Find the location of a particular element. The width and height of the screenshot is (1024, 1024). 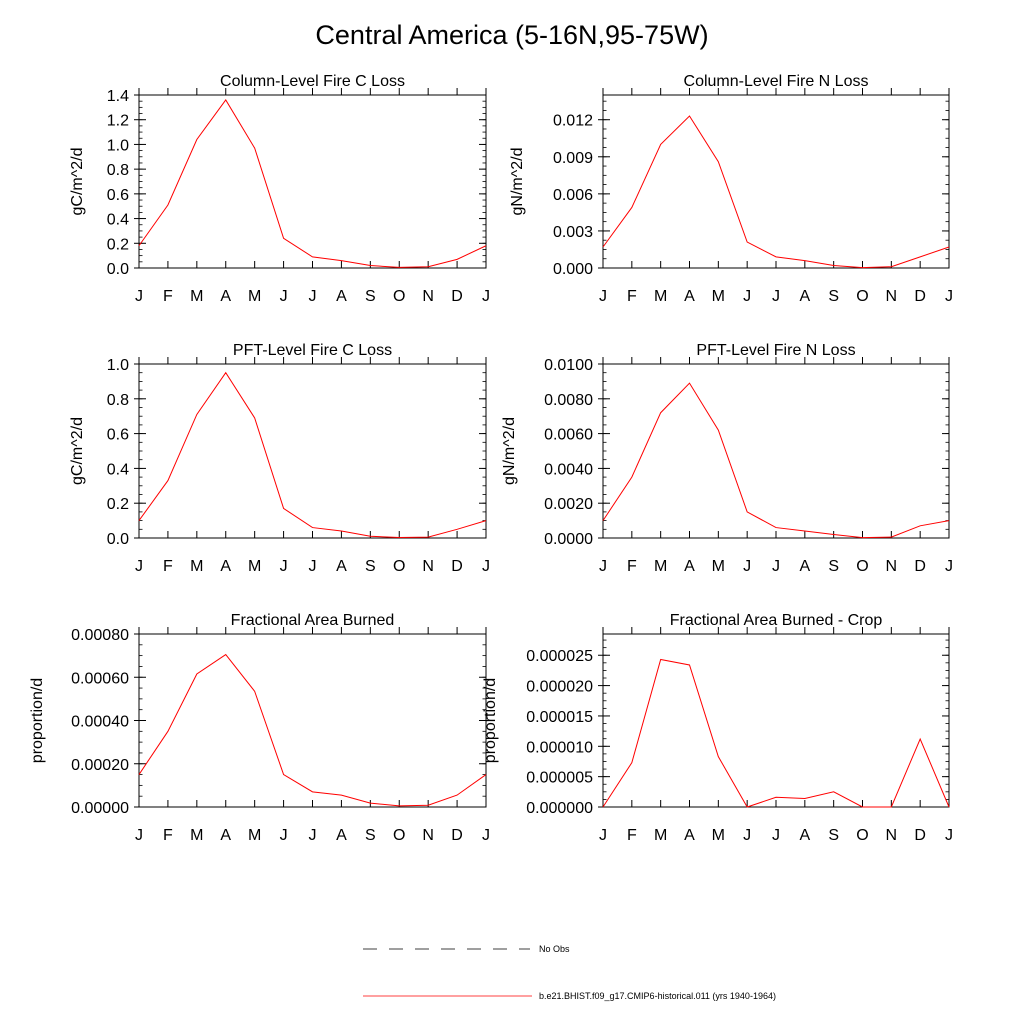

y-tick-label: 0.00060 is located at coordinates (100, 678).